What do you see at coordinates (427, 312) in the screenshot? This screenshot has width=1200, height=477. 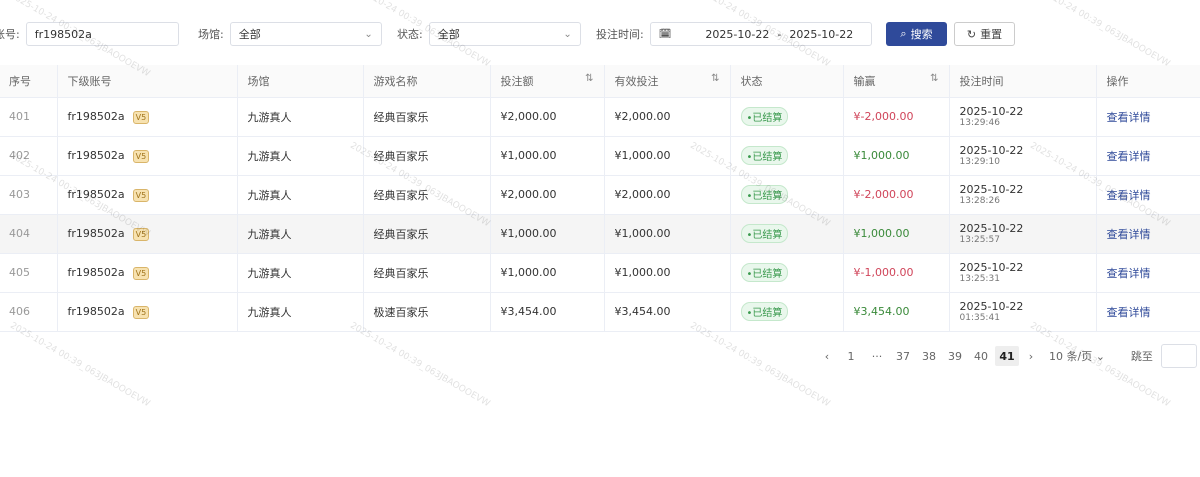 I see `game-cell: 极速百家乐` at bounding box center [427, 312].